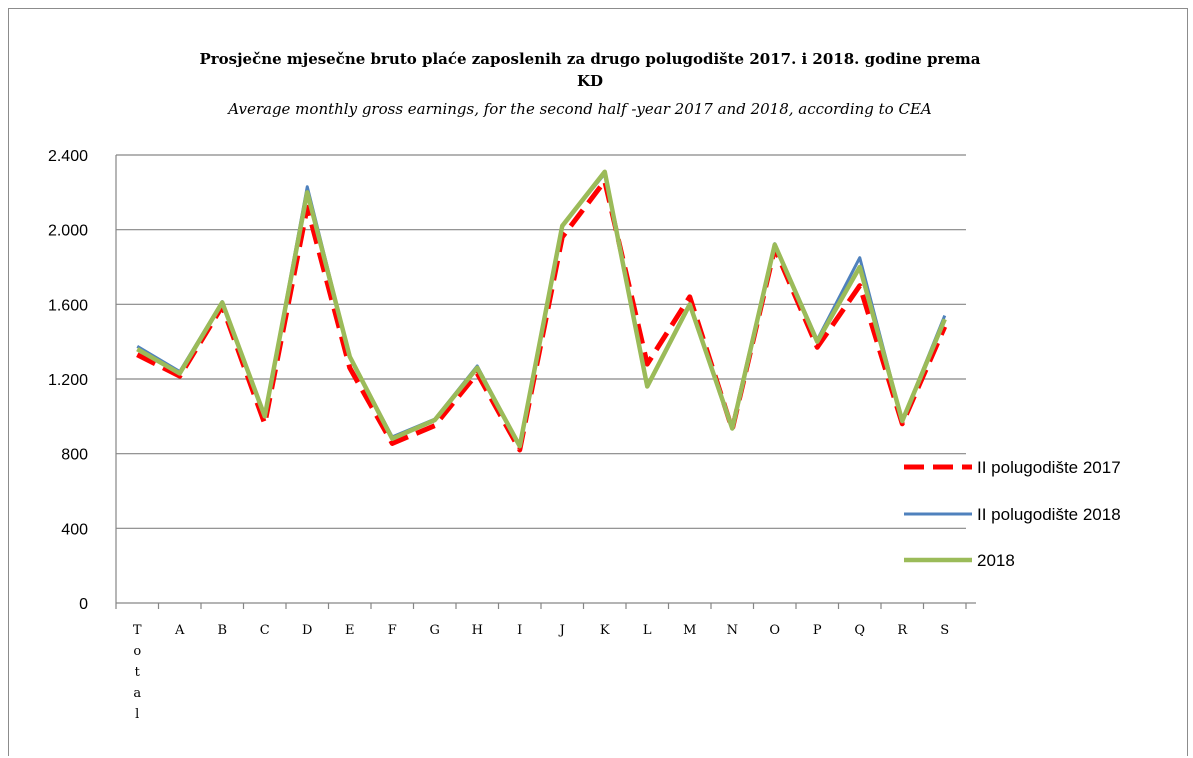 The width and height of the screenshot is (1193, 758). I want to click on y-tick-label: 0, so click(83, 604).